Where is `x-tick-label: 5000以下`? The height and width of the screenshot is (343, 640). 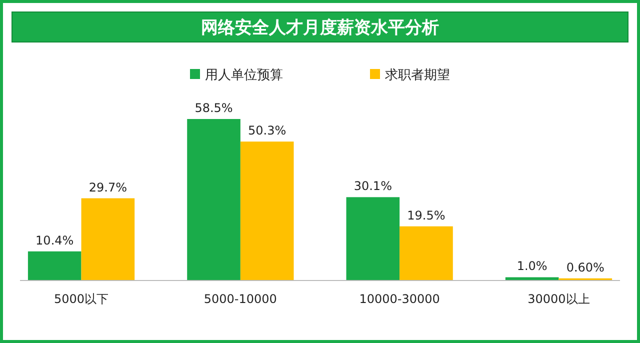
x-tick-label: 5000以下 is located at coordinates (81, 299).